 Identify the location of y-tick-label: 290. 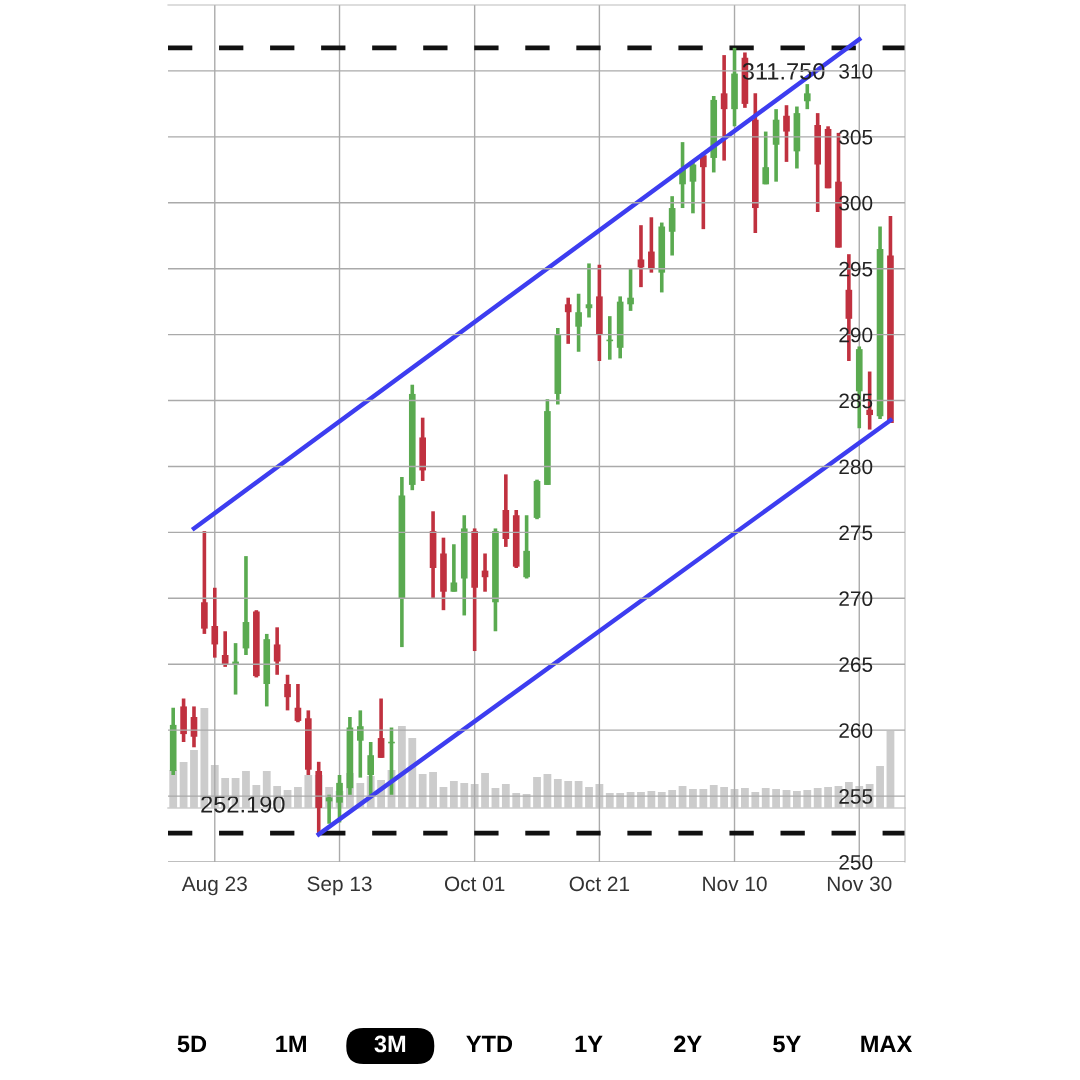
(856, 335).